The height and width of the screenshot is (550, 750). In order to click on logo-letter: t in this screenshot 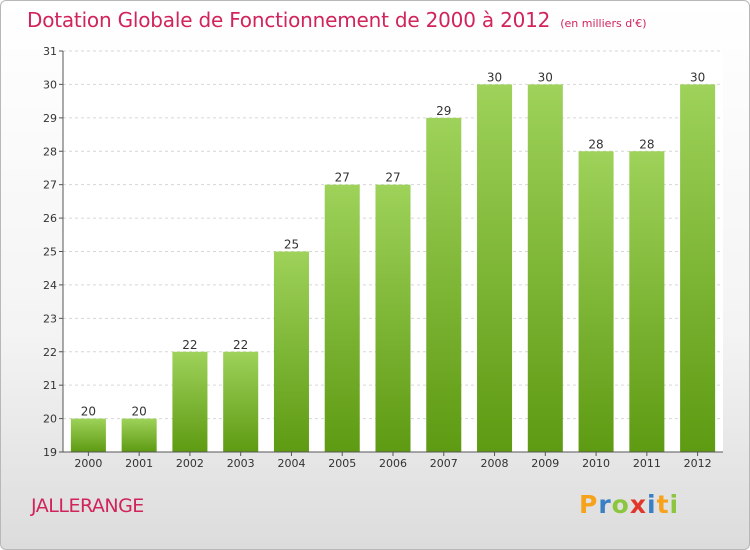, I will do `click(663, 504)`.